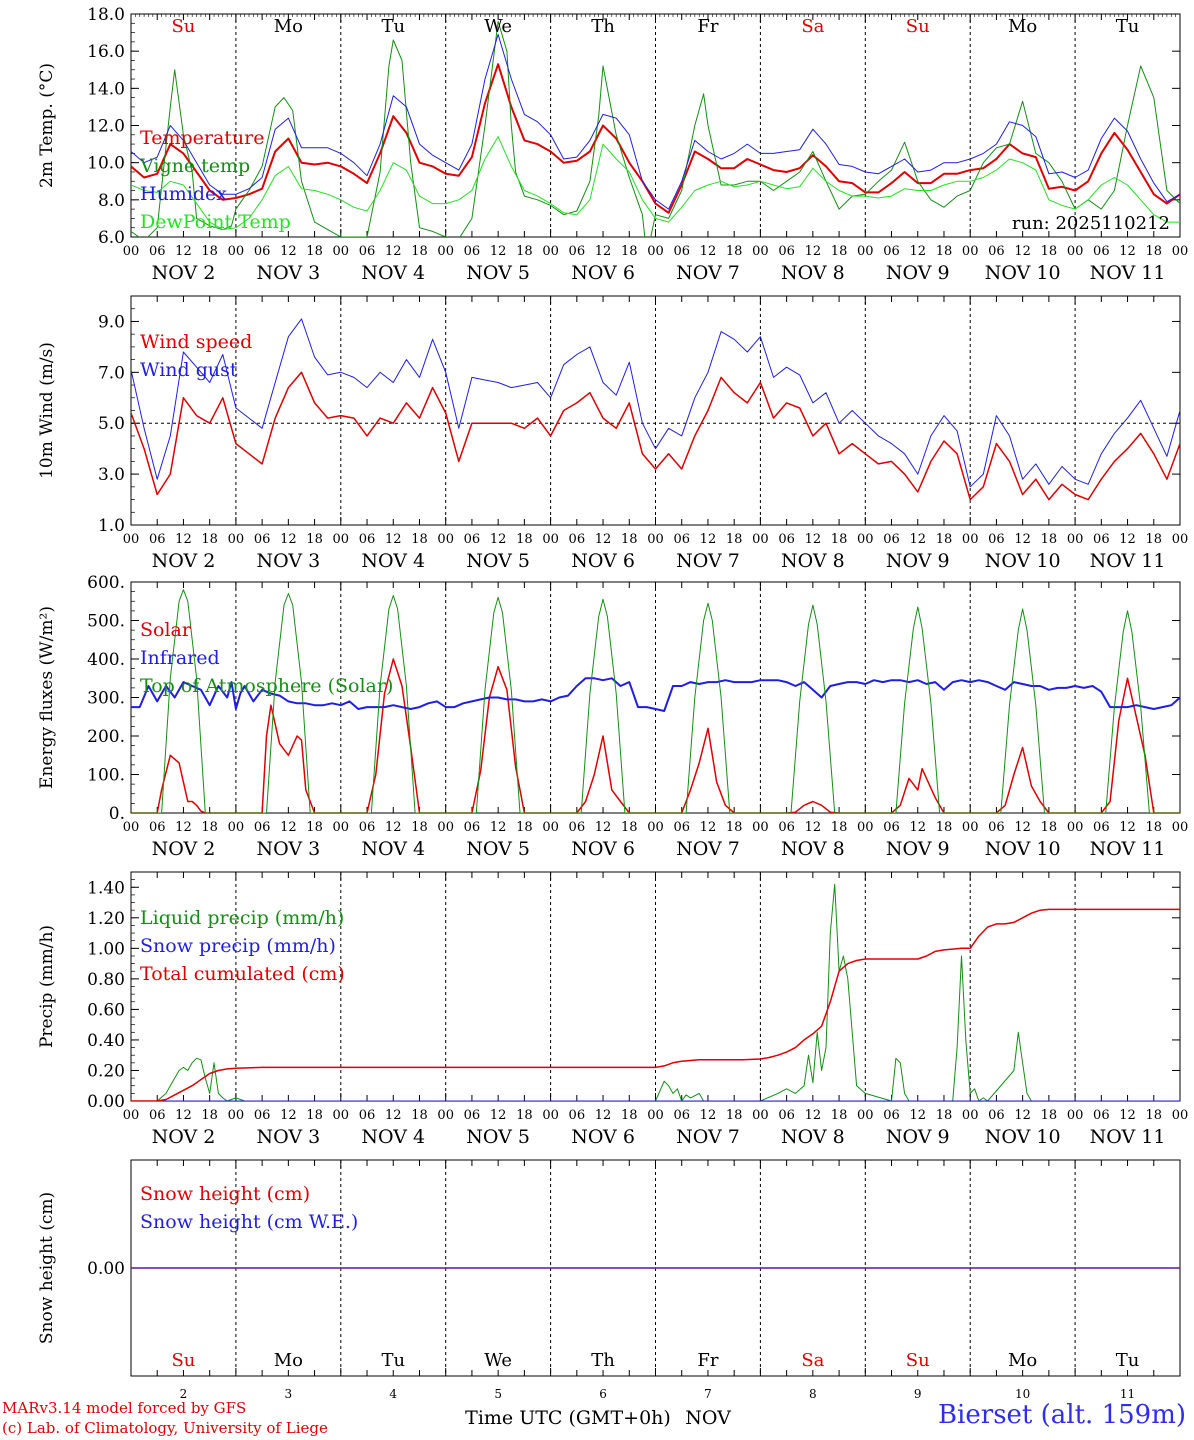 This screenshot has height=1440, width=1194. Describe the element at coordinates (106, 583) in the screenshot. I see `y-tick-label: 600.` at that location.